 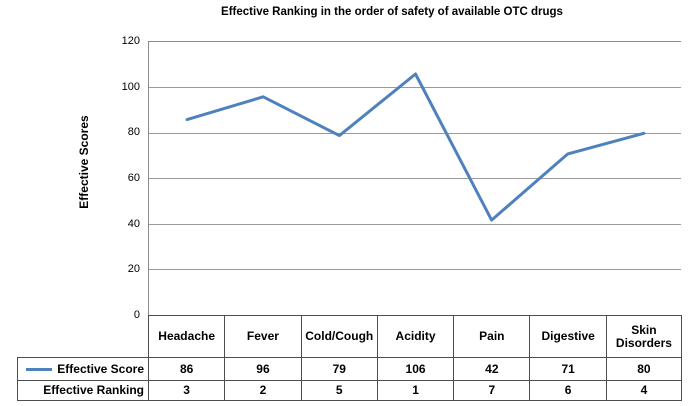 What do you see at coordinates (491, 336) in the screenshot?
I see `category-header: Pain` at bounding box center [491, 336].